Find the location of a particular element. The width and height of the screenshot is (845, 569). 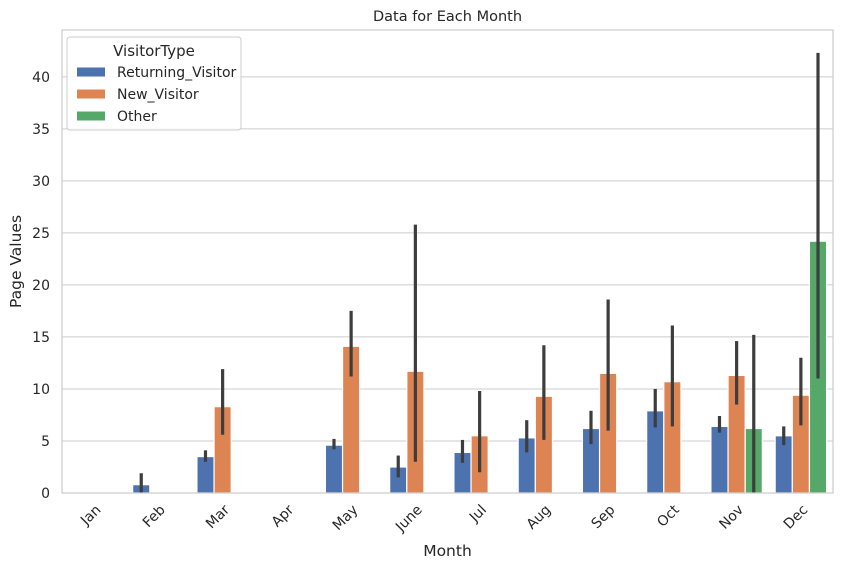

y-tick-label: 20 is located at coordinates (41, 286).